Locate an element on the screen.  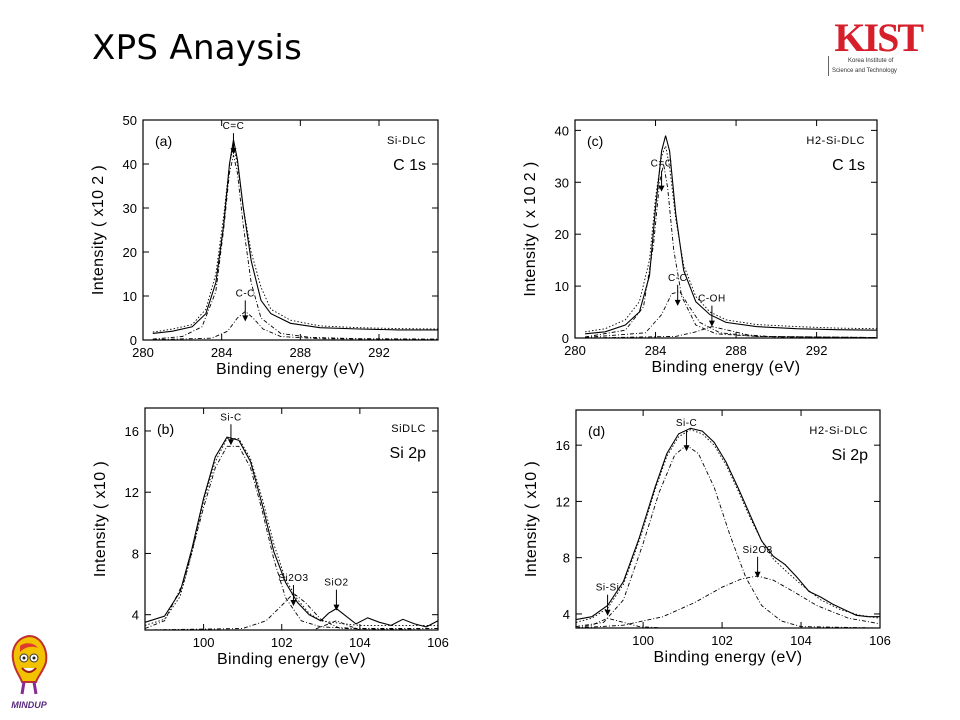
x-tick-label: 100 is located at coordinates (204, 642).